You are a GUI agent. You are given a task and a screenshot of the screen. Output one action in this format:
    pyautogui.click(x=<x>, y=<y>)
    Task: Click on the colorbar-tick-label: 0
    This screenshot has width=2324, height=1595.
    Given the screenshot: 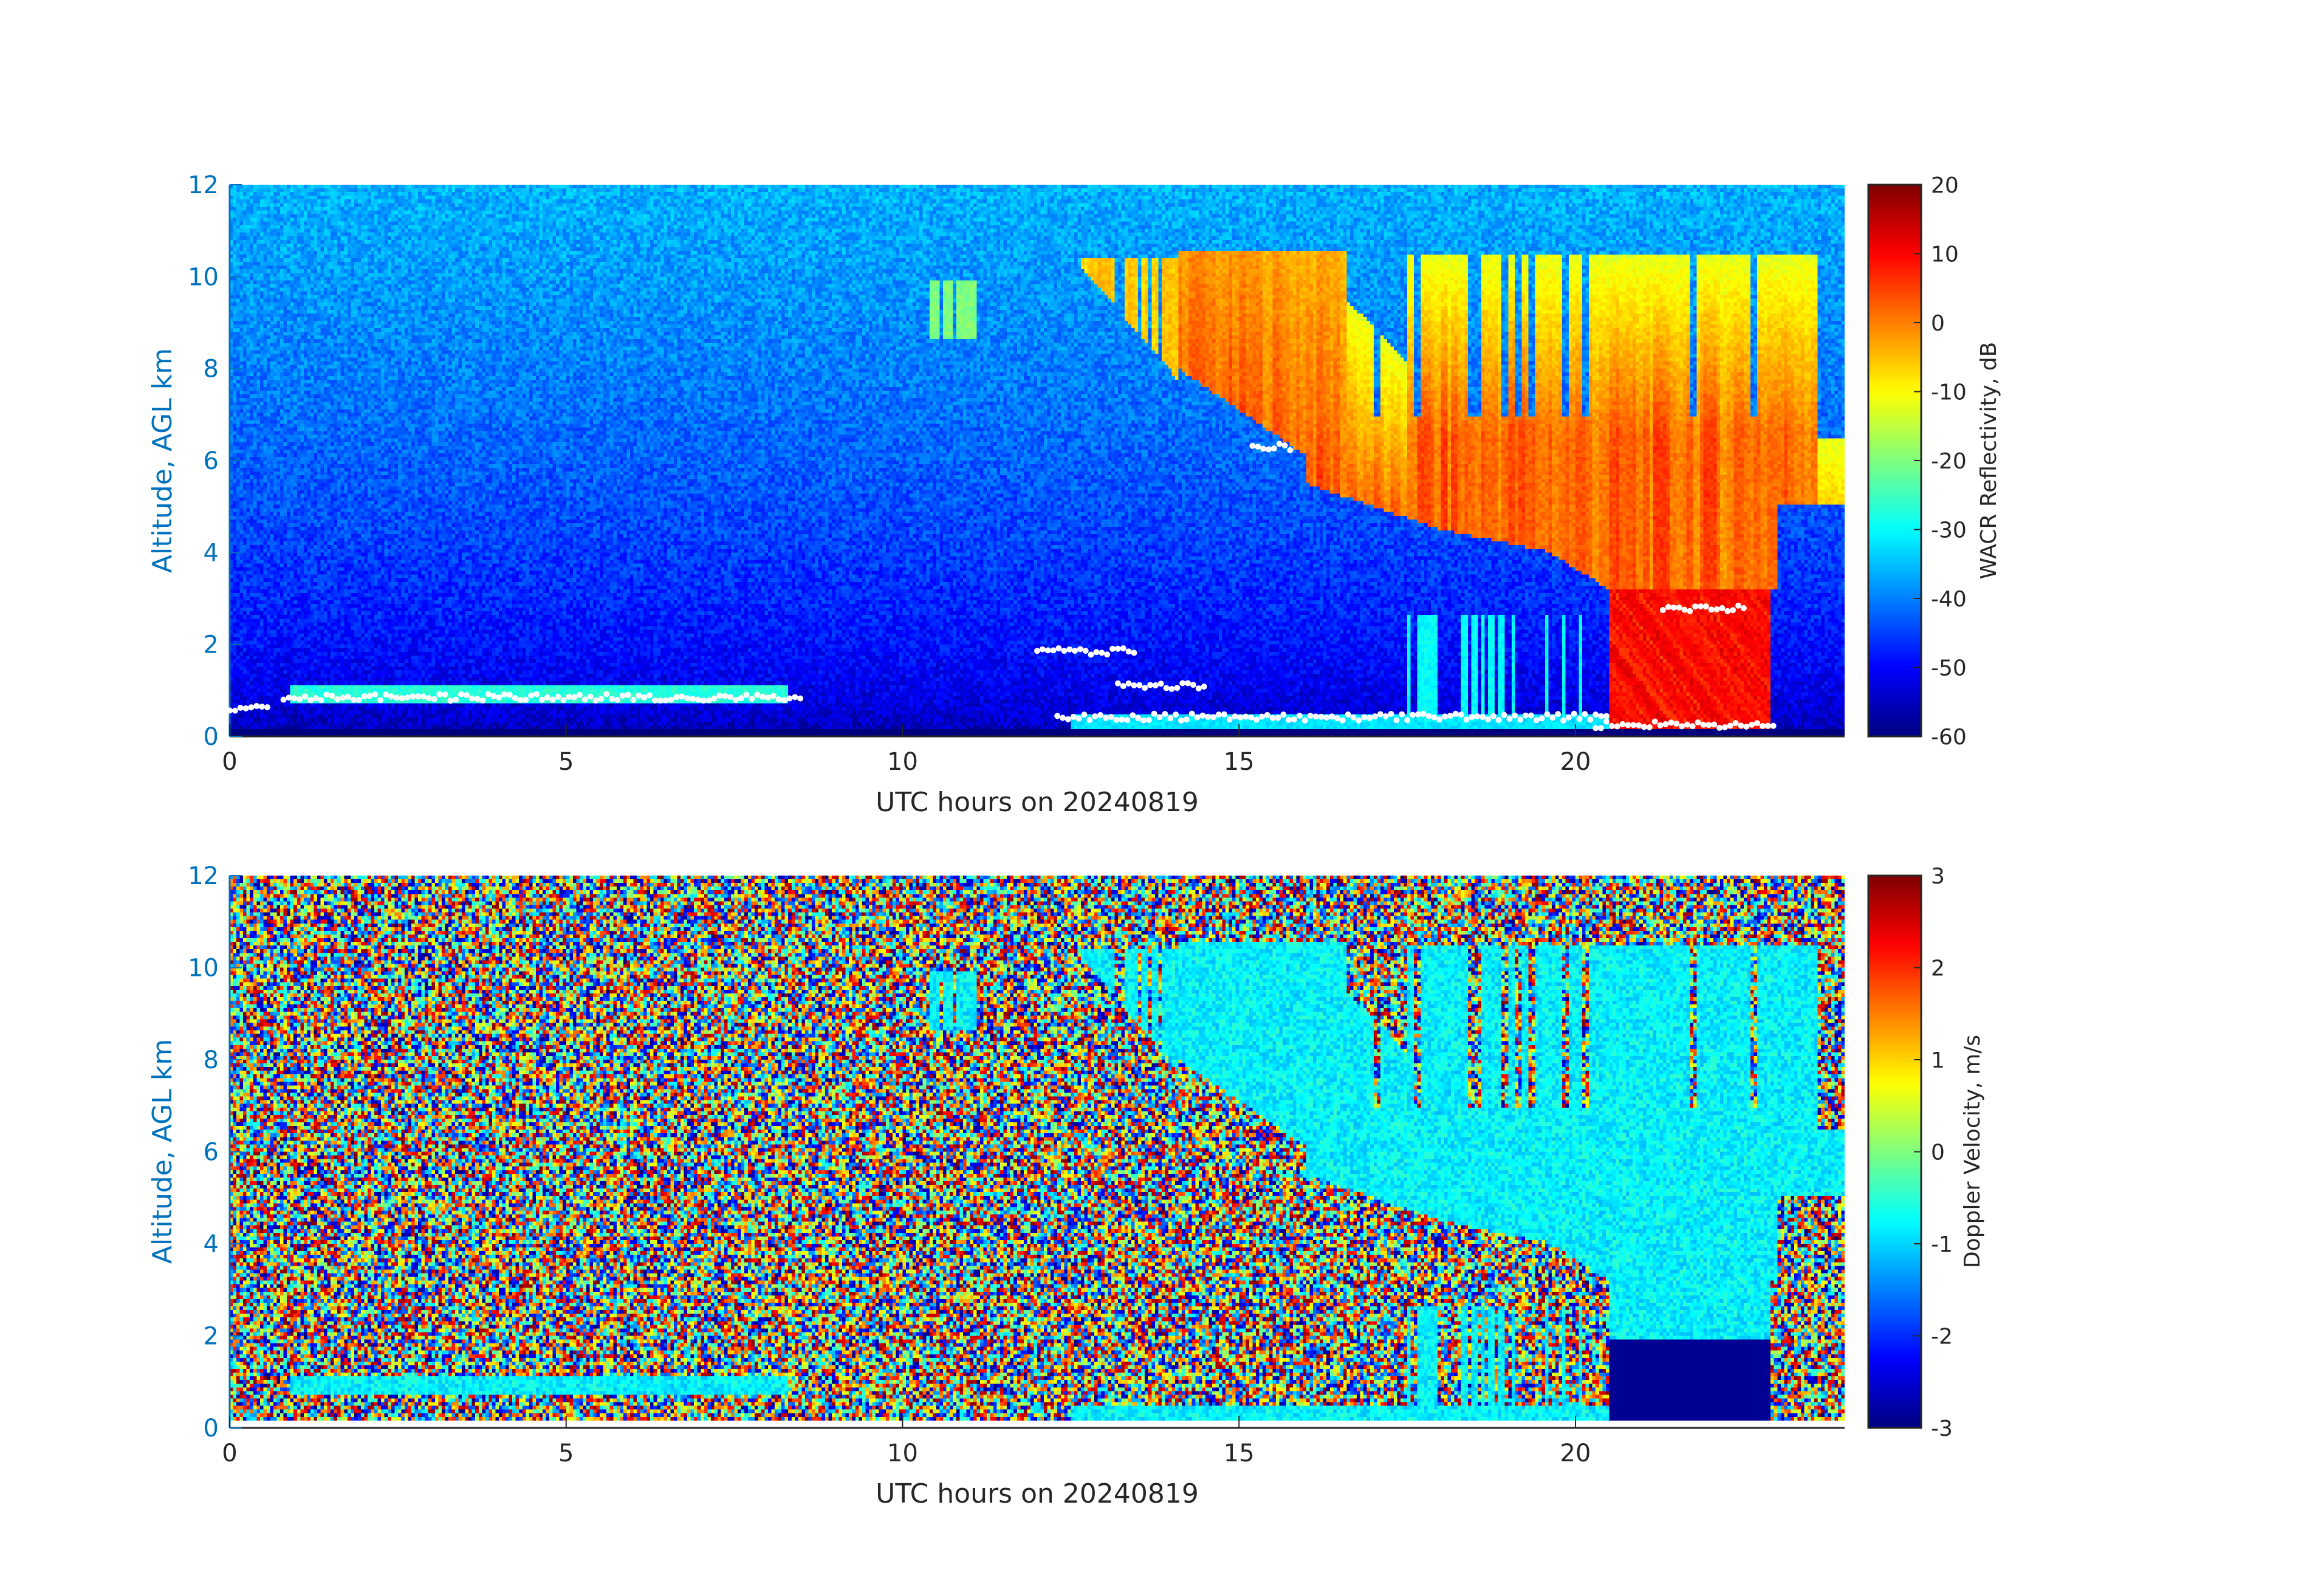 What is the action you would take?
    pyautogui.click(x=1938, y=1153)
    